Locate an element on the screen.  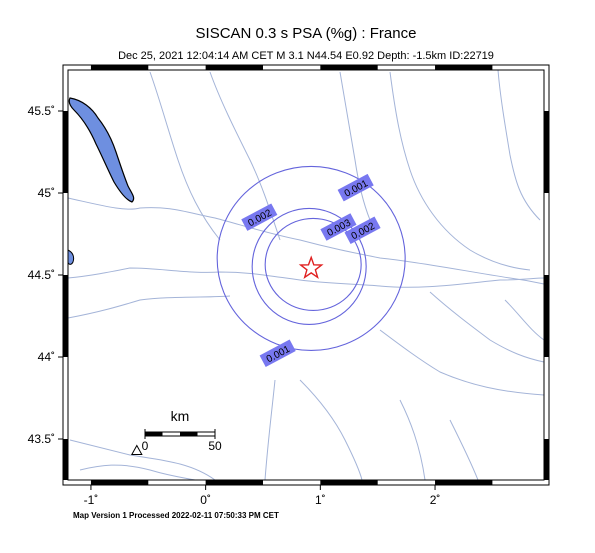
y-tick-label: 44˚ is located at coordinates (46, 357).